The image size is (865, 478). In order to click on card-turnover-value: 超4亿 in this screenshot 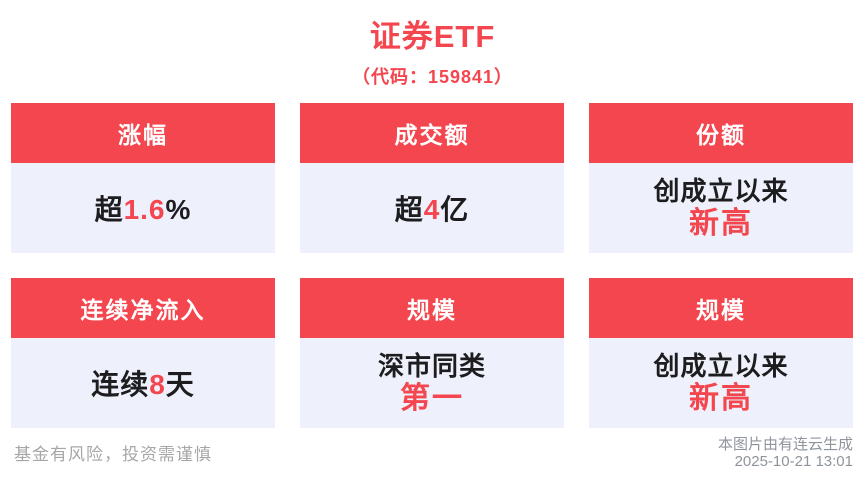, I will do `click(432, 208)`.